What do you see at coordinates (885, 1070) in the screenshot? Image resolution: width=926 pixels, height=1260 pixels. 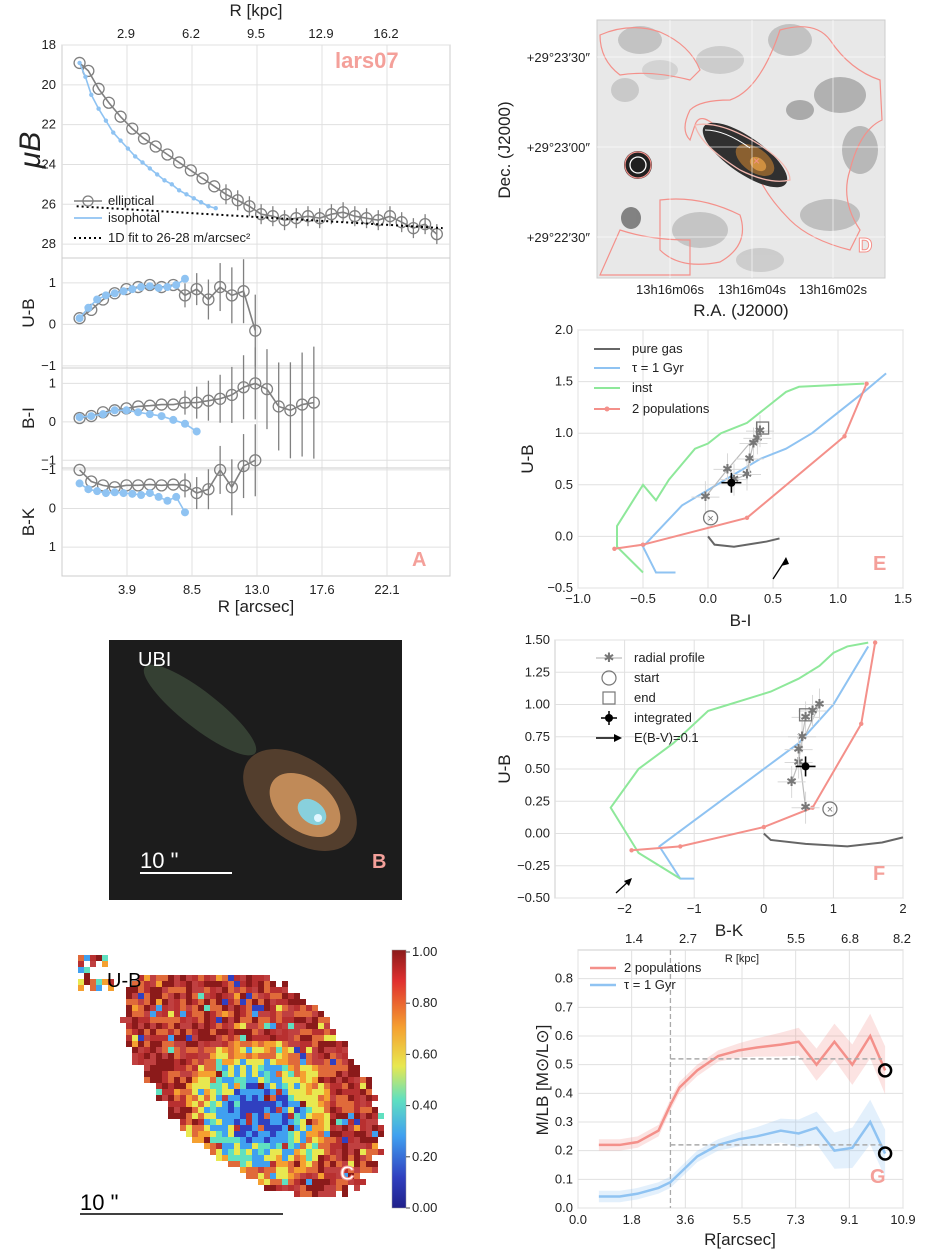 I see `integrated-ml-marker` at bounding box center [885, 1070].